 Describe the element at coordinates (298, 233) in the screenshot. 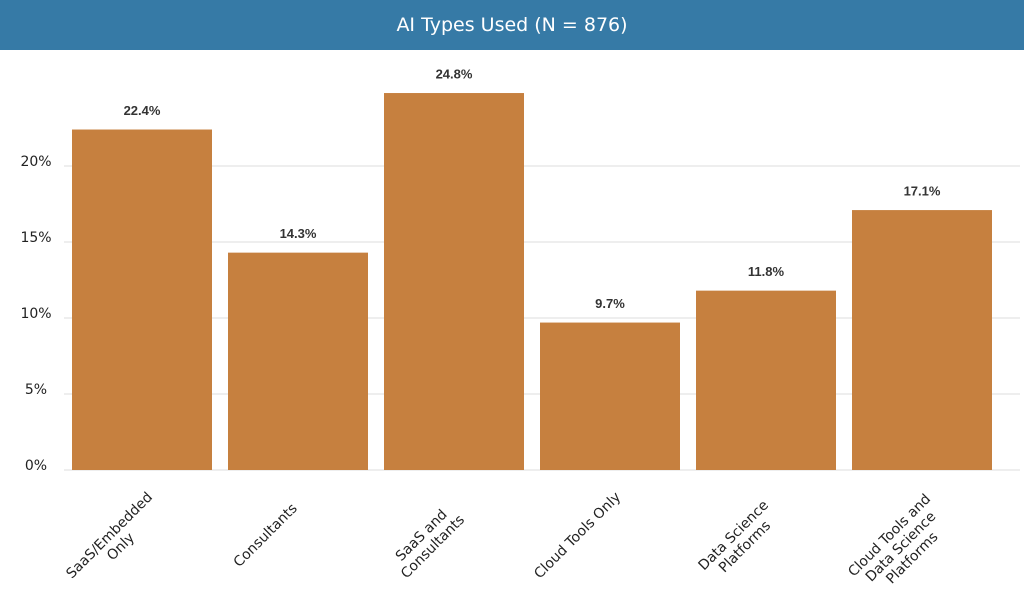

I see `data-label: 14.3%` at that location.